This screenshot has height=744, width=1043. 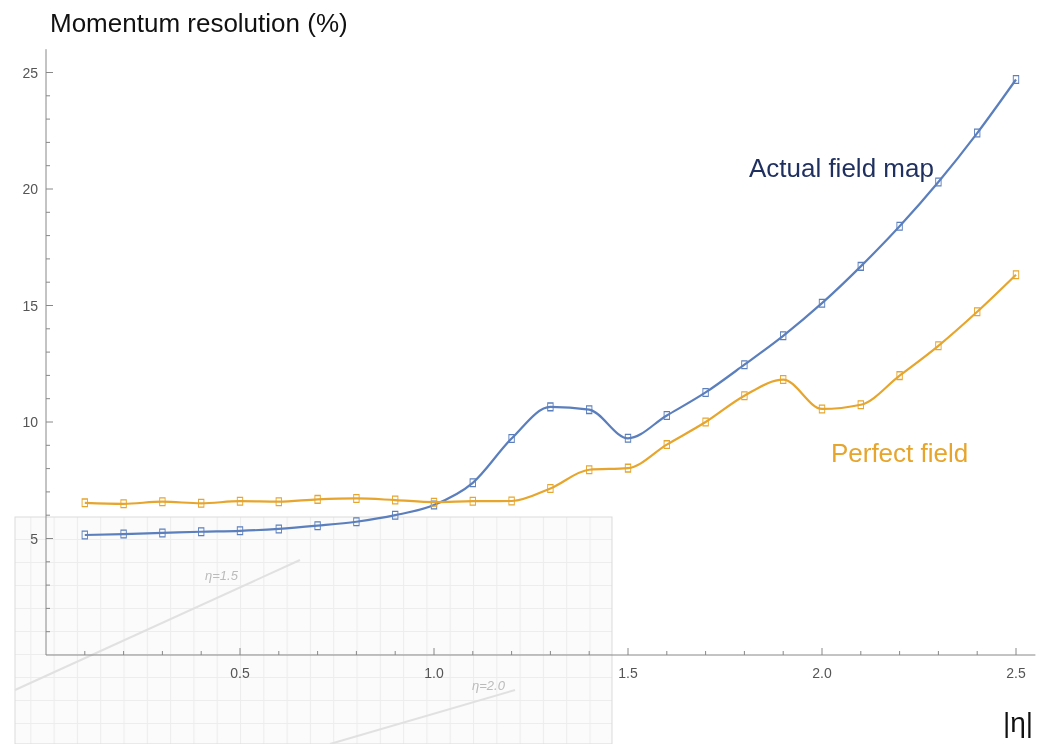 What do you see at coordinates (841, 168) in the screenshot?
I see `series-label: Actual field map` at bounding box center [841, 168].